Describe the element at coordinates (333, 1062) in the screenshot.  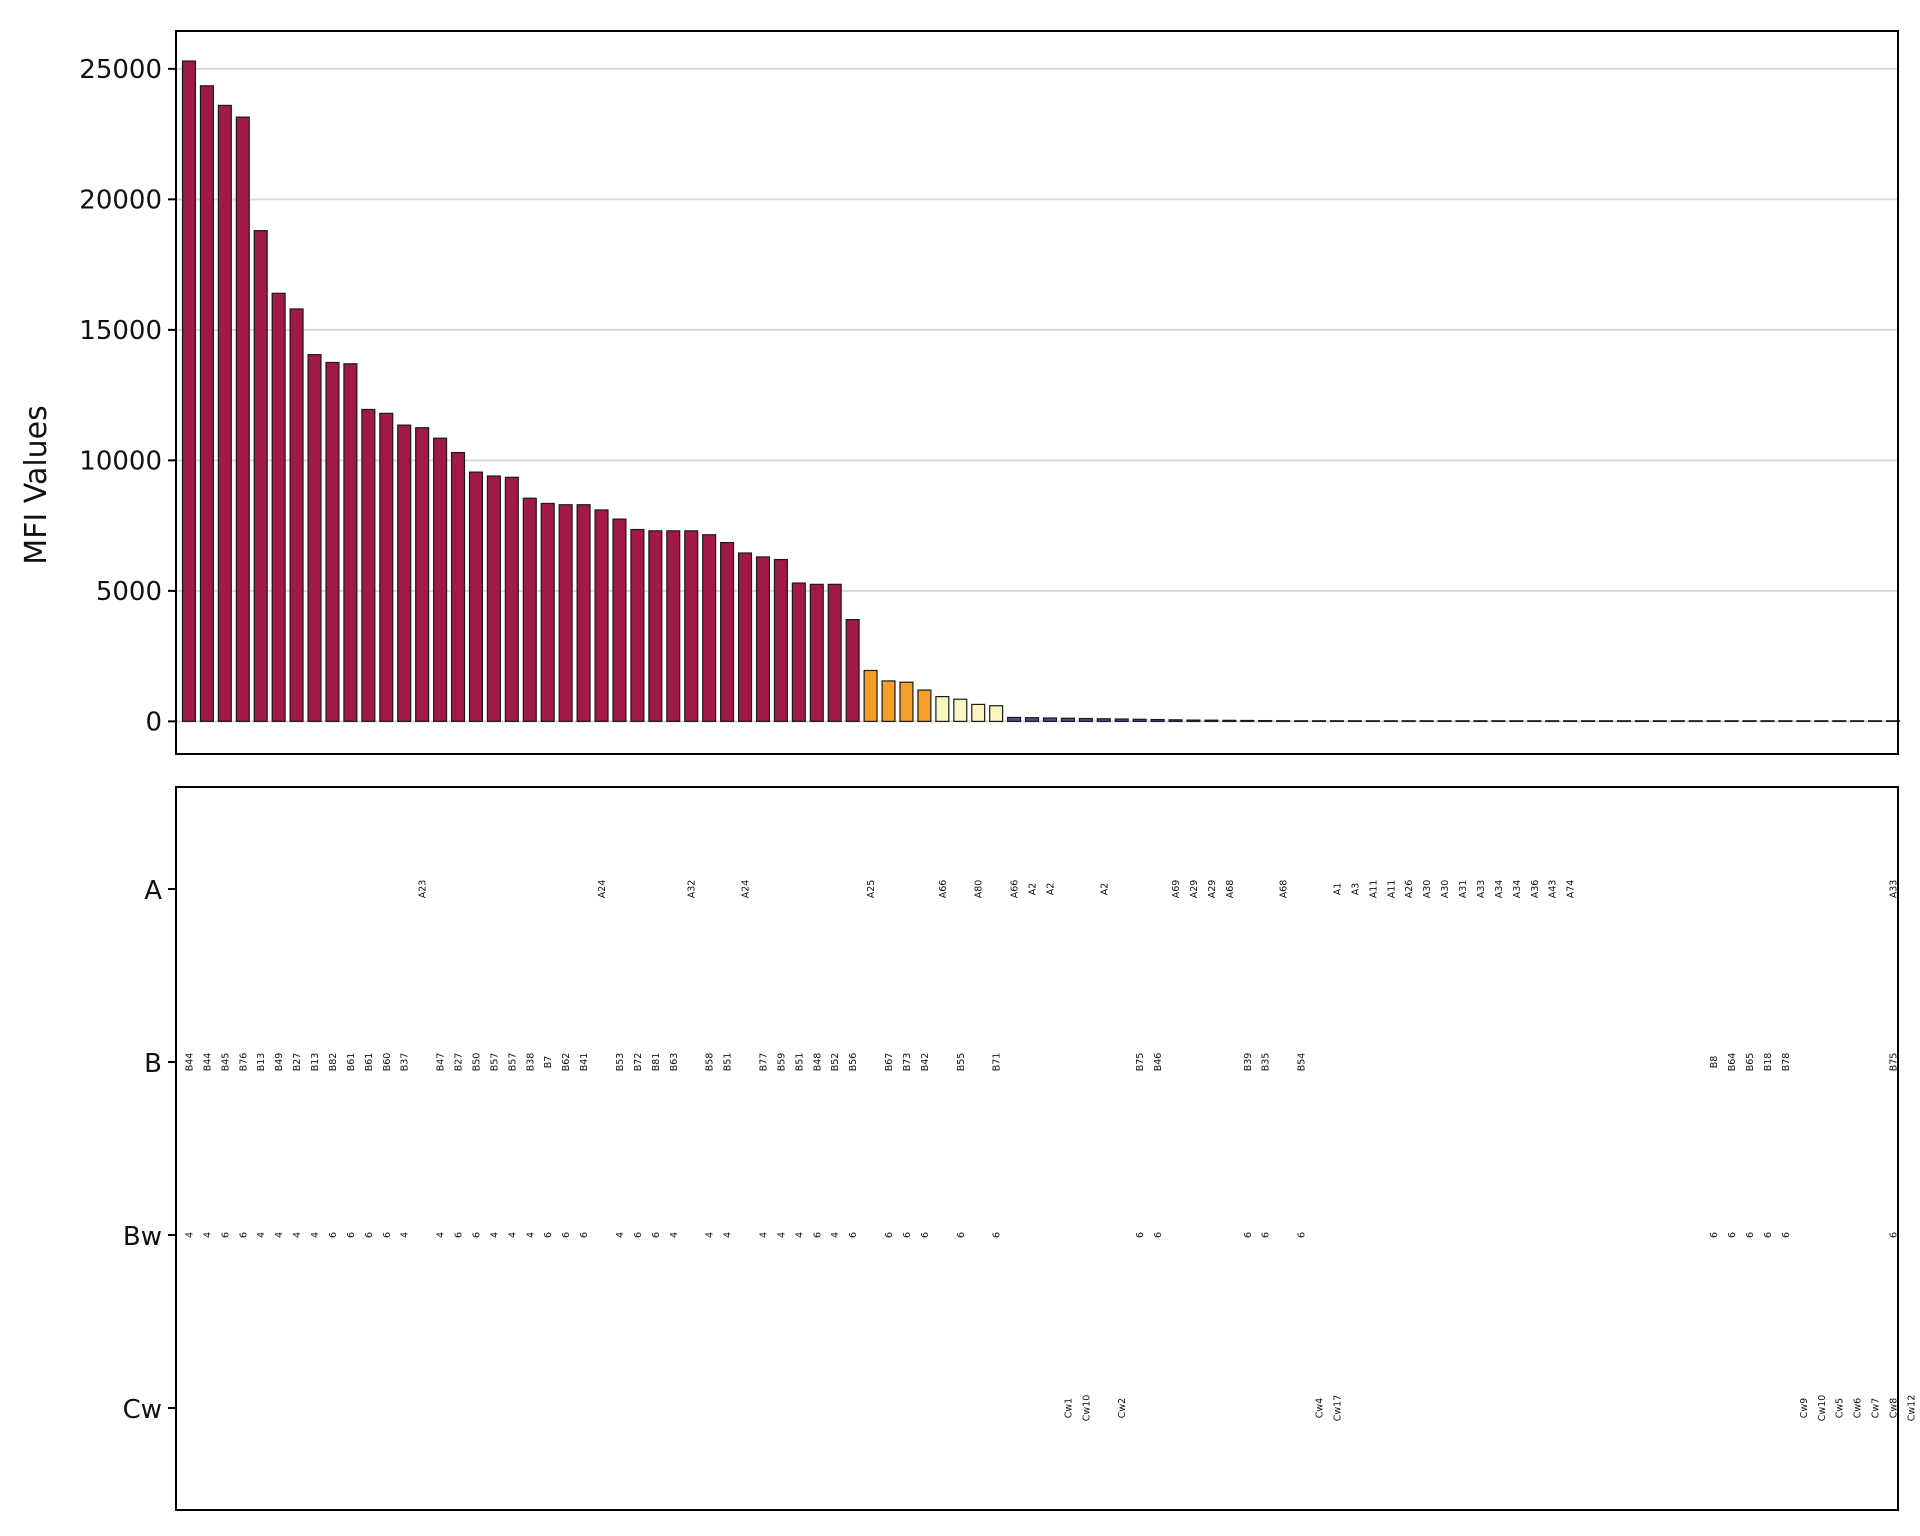
I see `allele-cell-label: B82` at that location.